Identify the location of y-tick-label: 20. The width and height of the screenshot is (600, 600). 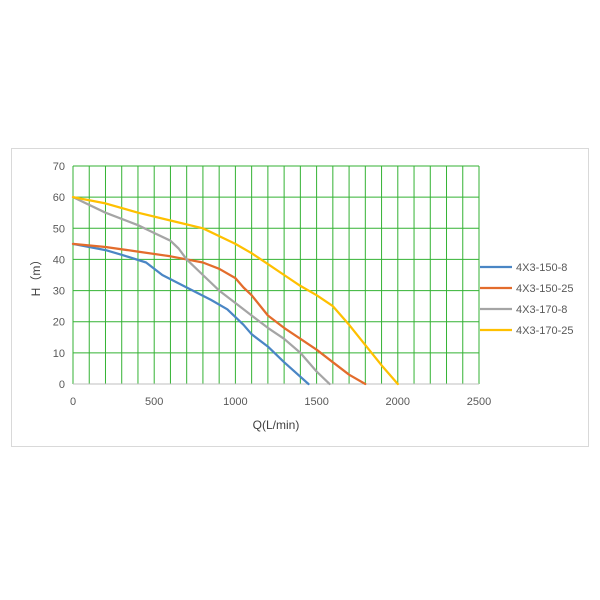
(59, 323).